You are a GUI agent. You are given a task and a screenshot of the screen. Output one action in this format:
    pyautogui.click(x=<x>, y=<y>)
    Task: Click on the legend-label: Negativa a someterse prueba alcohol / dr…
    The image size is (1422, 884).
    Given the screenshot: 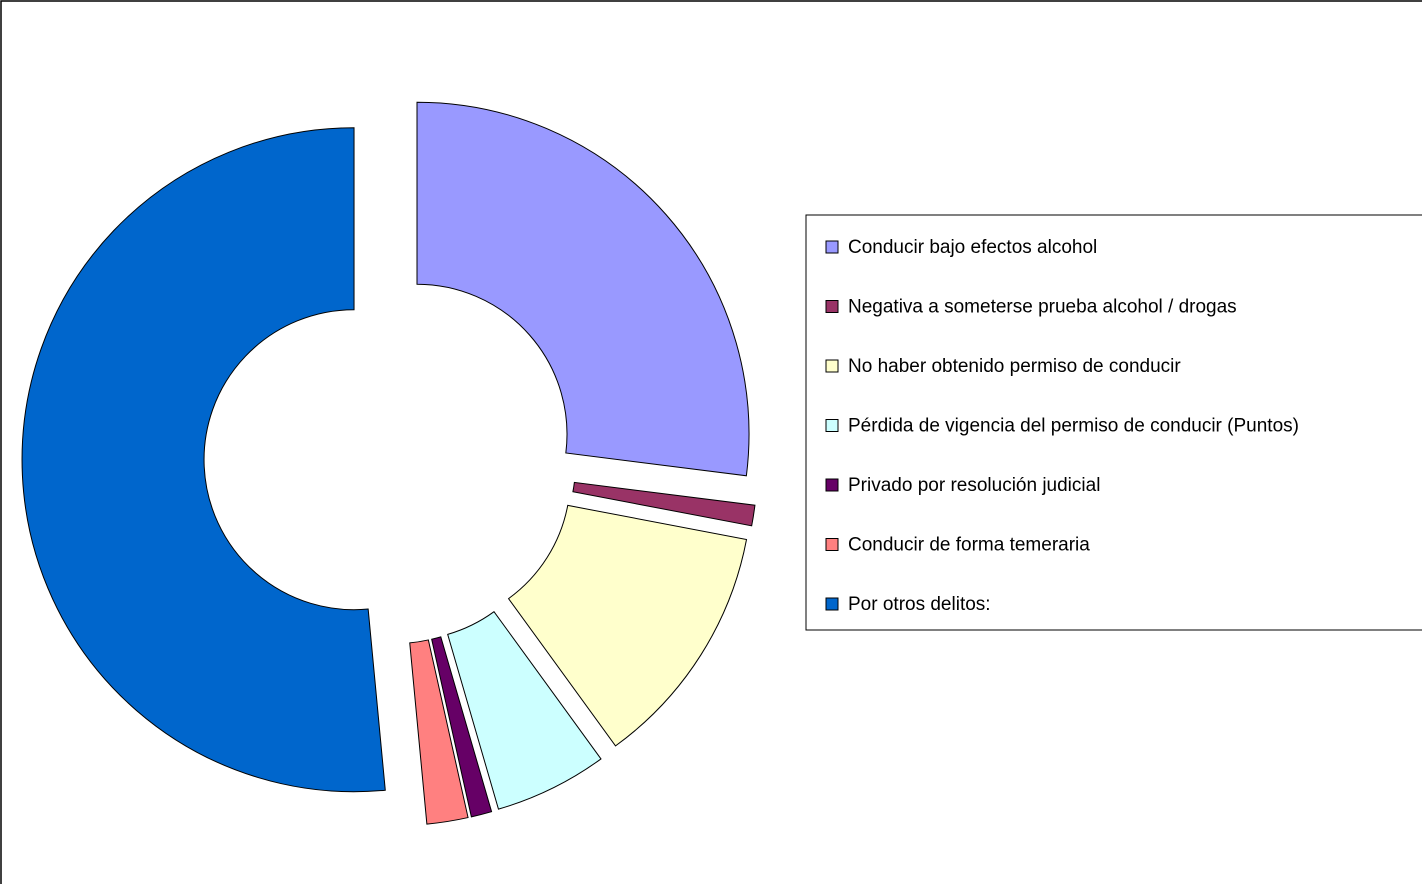 What is the action you would take?
    pyautogui.click(x=1042, y=307)
    